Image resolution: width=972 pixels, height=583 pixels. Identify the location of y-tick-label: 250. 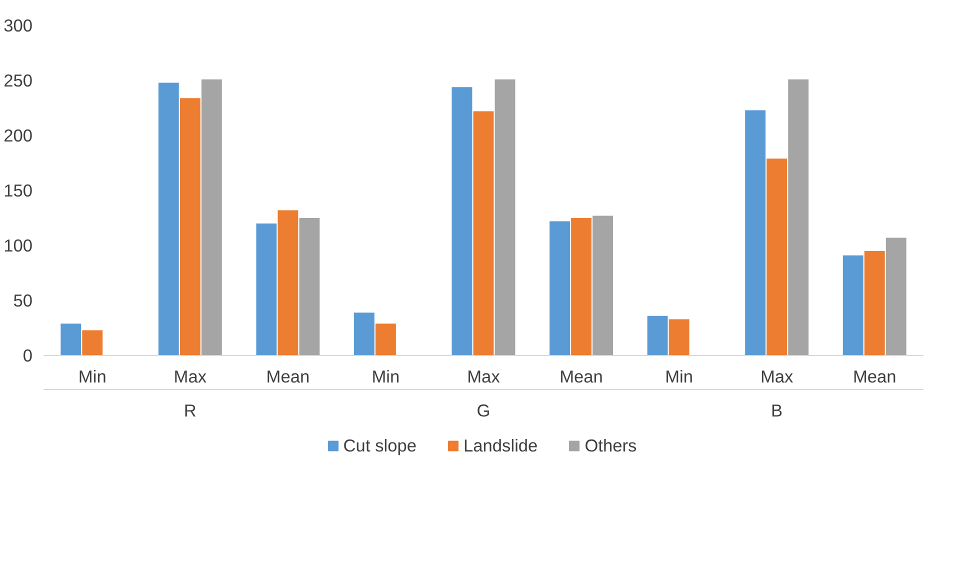
(18, 80).